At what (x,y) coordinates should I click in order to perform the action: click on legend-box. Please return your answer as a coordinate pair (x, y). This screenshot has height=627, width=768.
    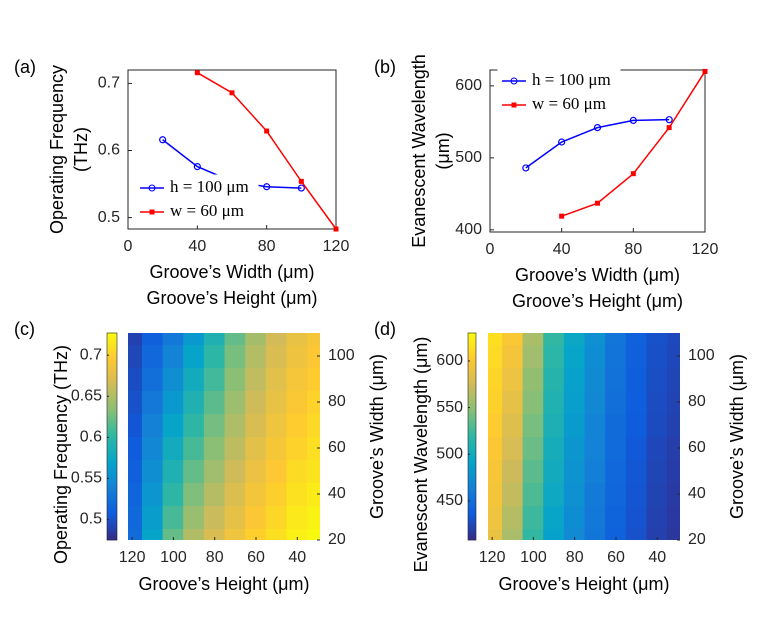
    Looking at the image, I should click on (559, 93).